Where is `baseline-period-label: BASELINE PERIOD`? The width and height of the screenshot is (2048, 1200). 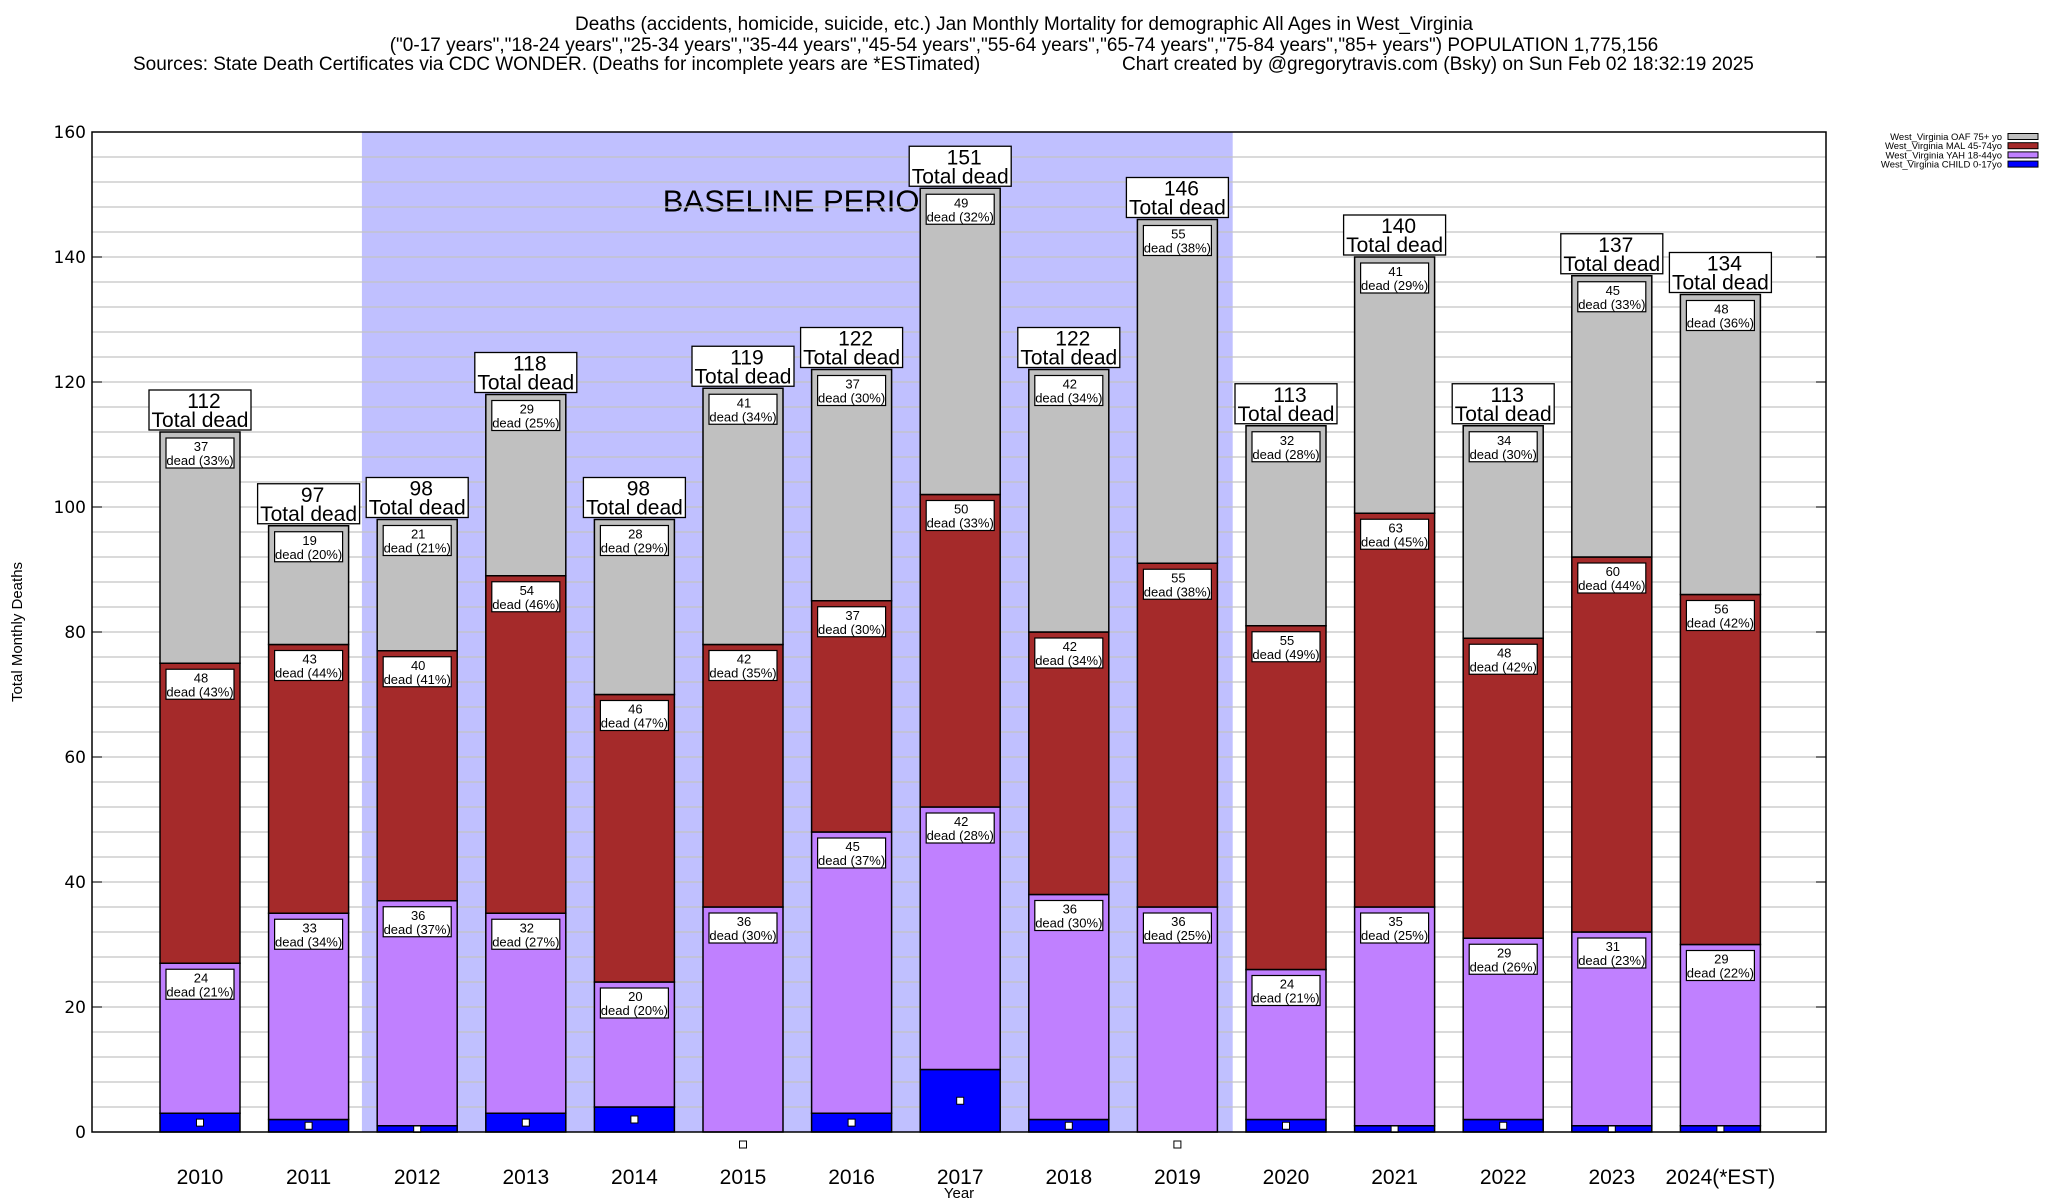
baseline-period-label: BASELINE PERIOD is located at coordinates (802, 200).